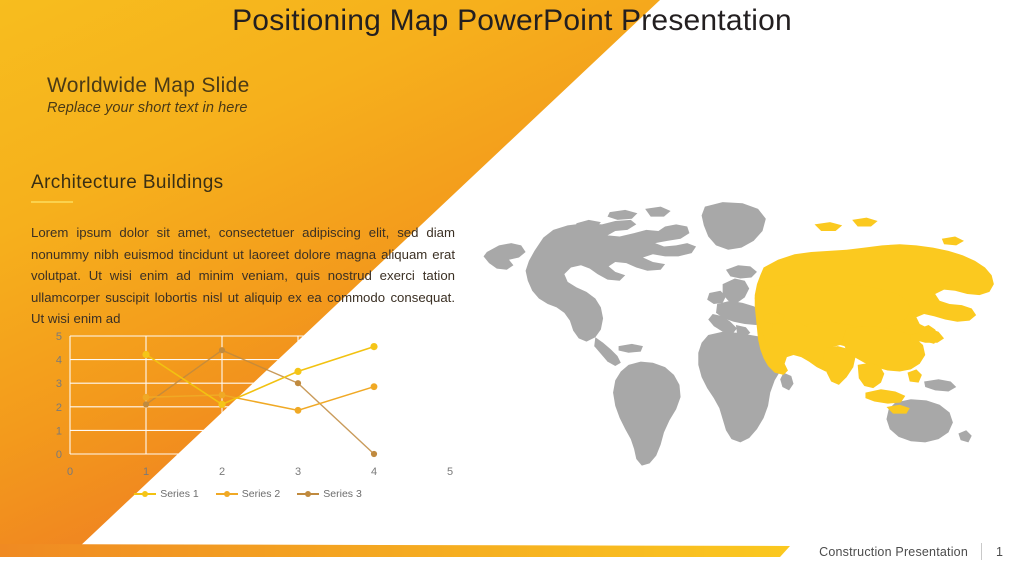 Image resolution: width=1024 pixels, height=576 pixels. I want to click on madagascar, so click(787, 381).